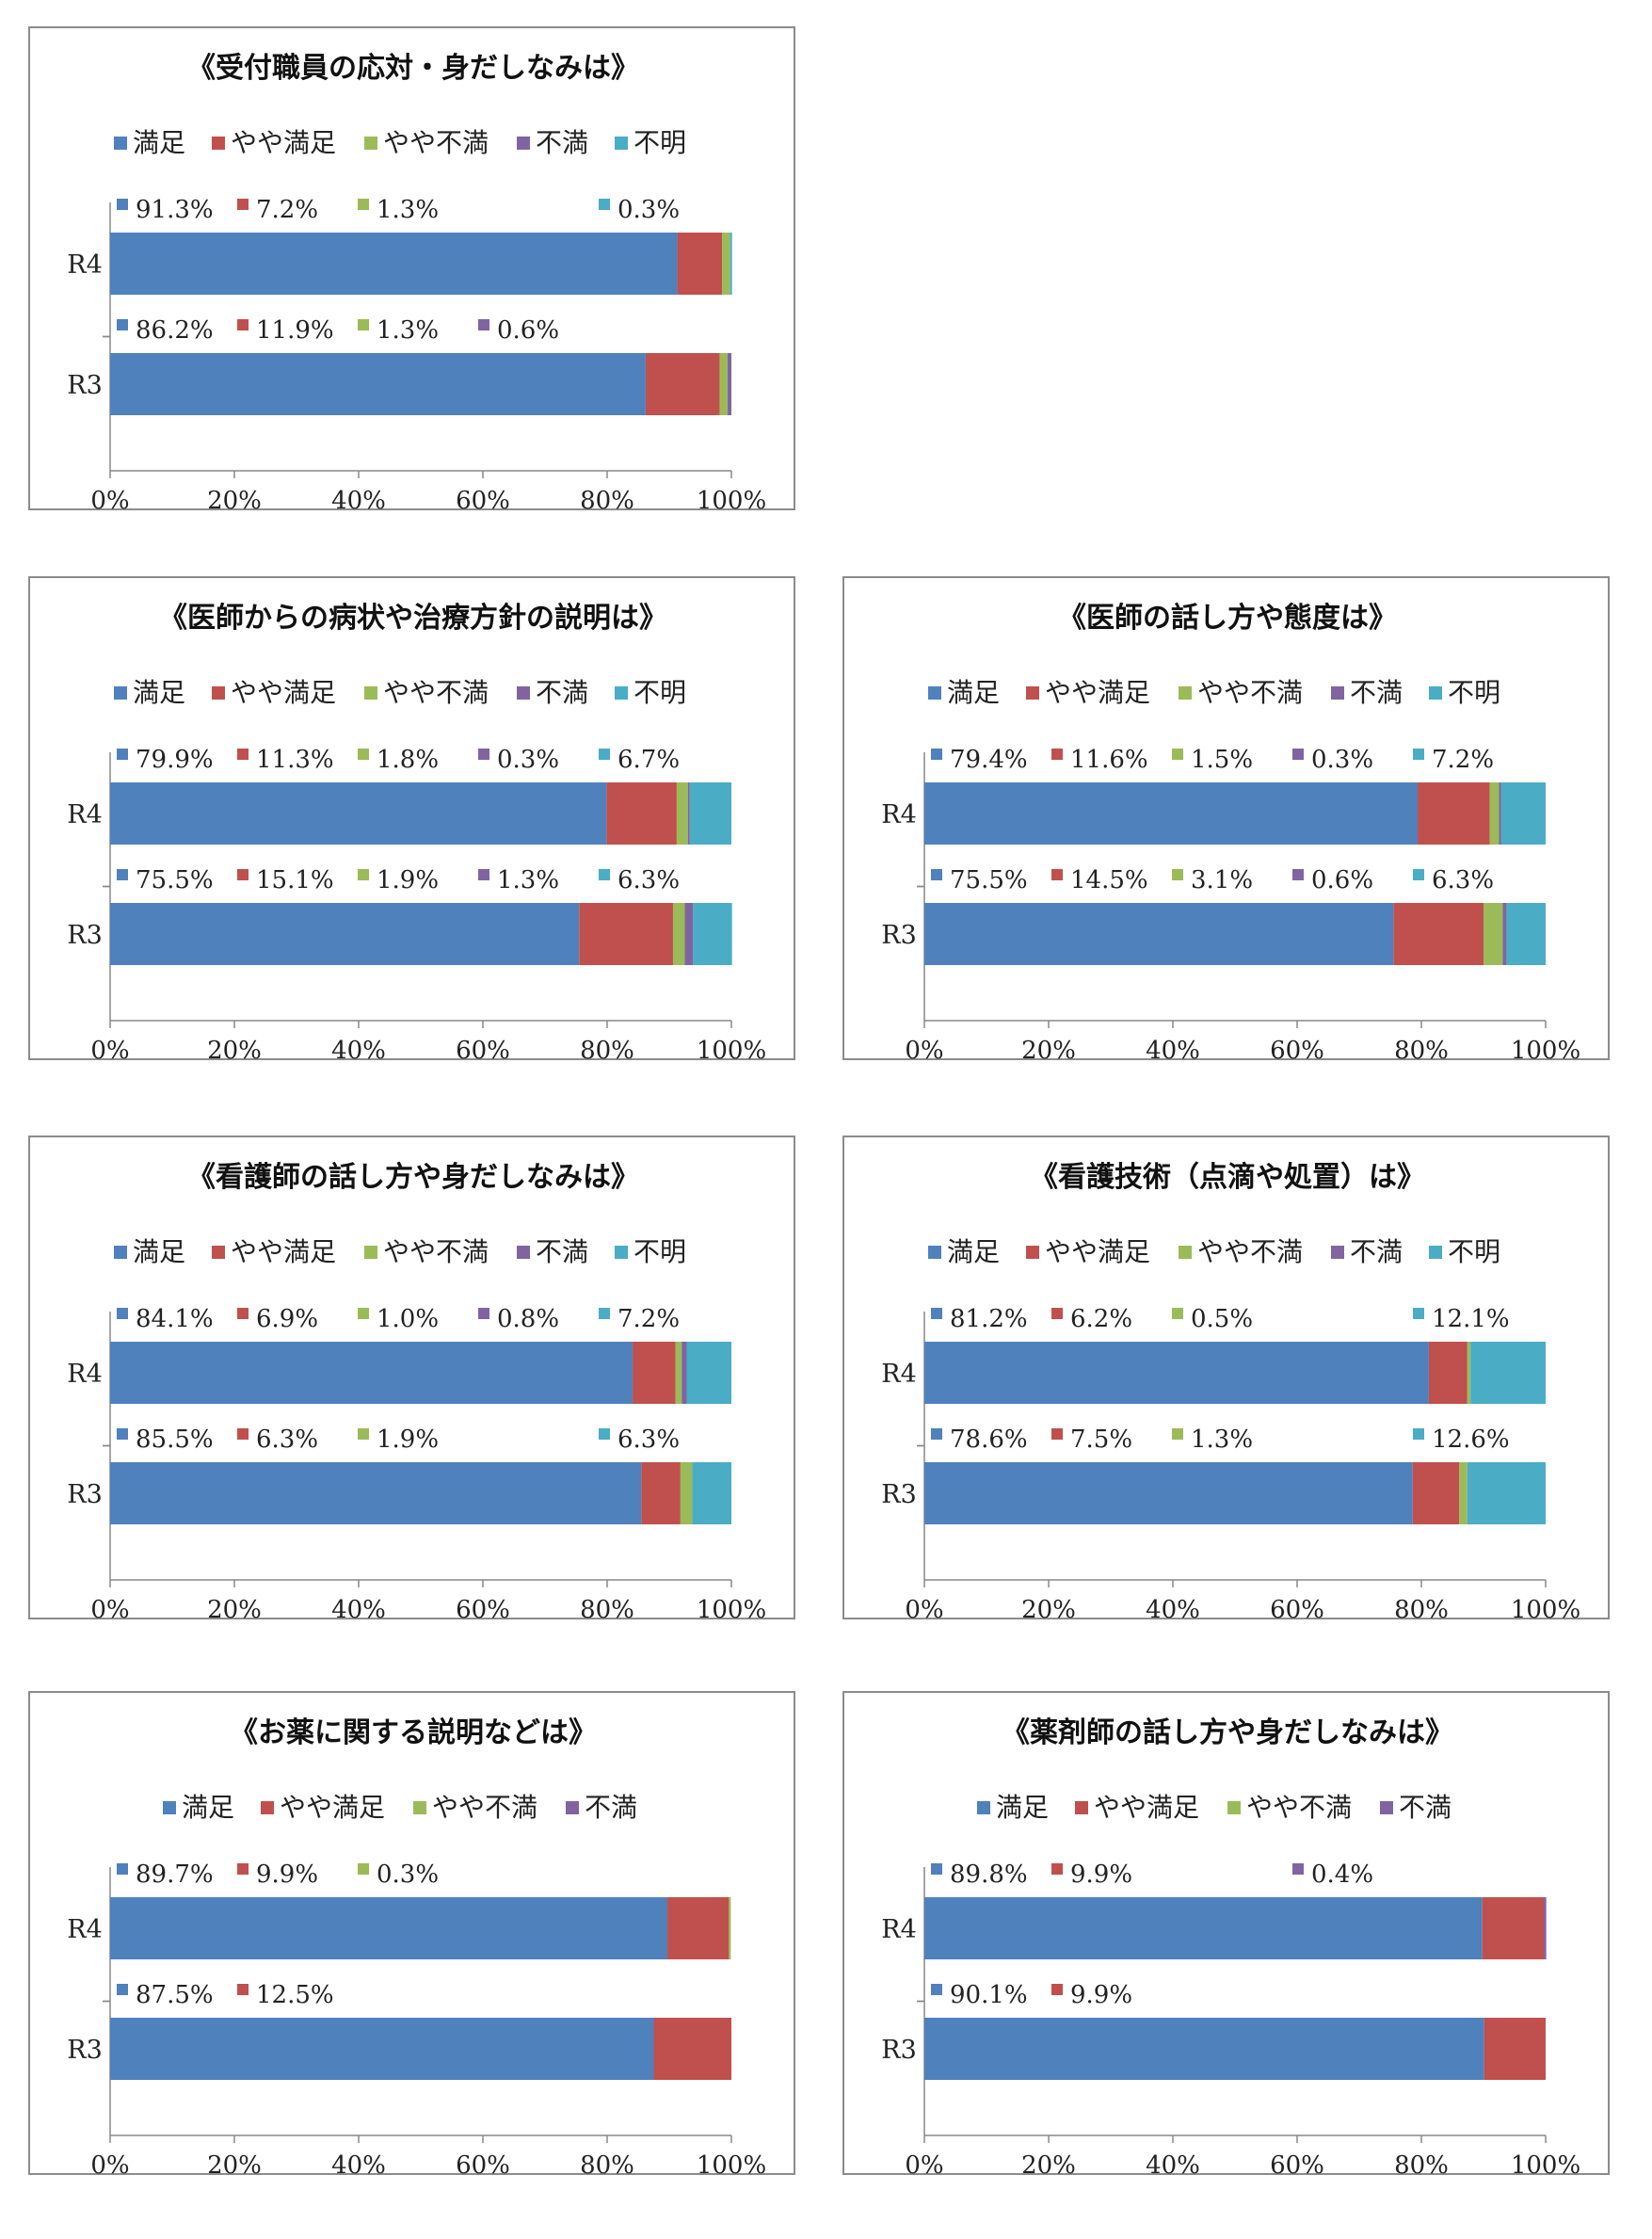 Image resolution: width=1652 pixels, height=2239 pixels. I want to click on data-label-r4-satisfied: 89.8%, so click(989, 1874).